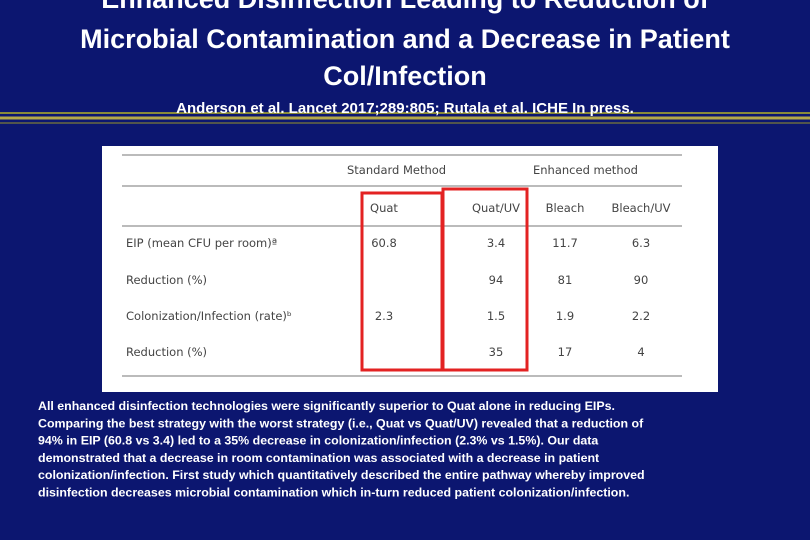 The image size is (810, 540). What do you see at coordinates (201, 243) in the screenshot?
I see `row-label: EIP (mean CFU per room)ª` at bounding box center [201, 243].